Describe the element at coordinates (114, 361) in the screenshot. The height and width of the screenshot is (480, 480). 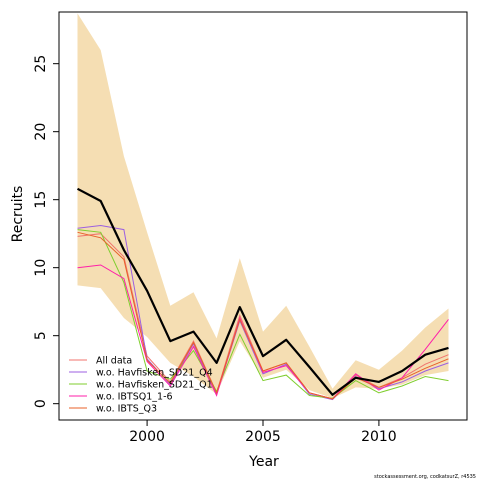
I see `legend-label: All data` at that location.